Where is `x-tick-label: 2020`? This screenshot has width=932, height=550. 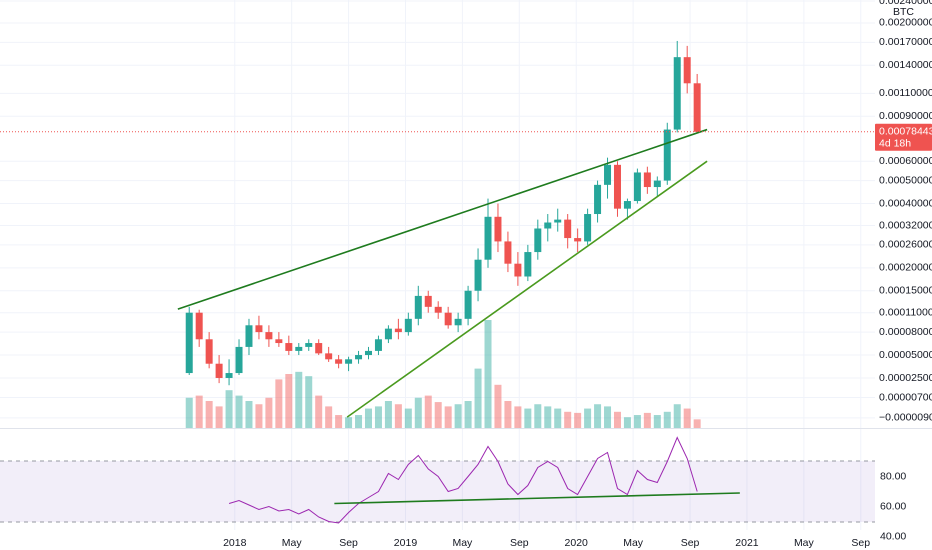 x-tick-label: 2020 is located at coordinates (577, 543).